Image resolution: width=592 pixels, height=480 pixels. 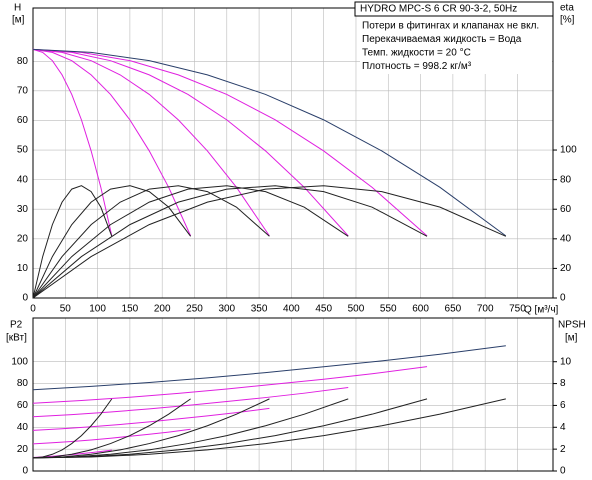 I want to click on x-tick-label: 600, so click(x=420, y=309).